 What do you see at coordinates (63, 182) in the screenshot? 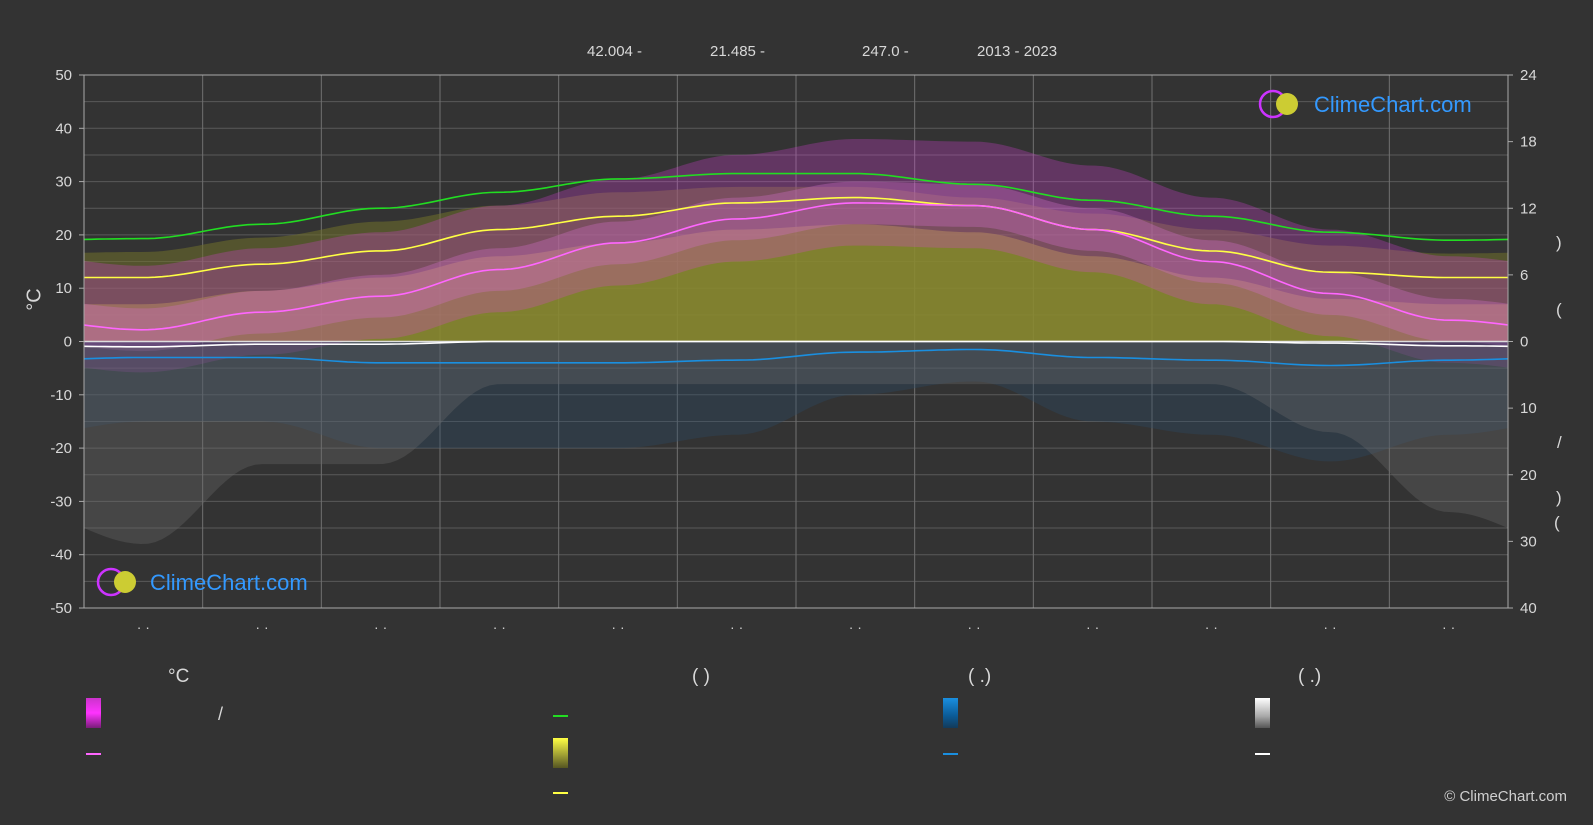
I see `left-tick-label: 30` at bounding box center [63, 182].